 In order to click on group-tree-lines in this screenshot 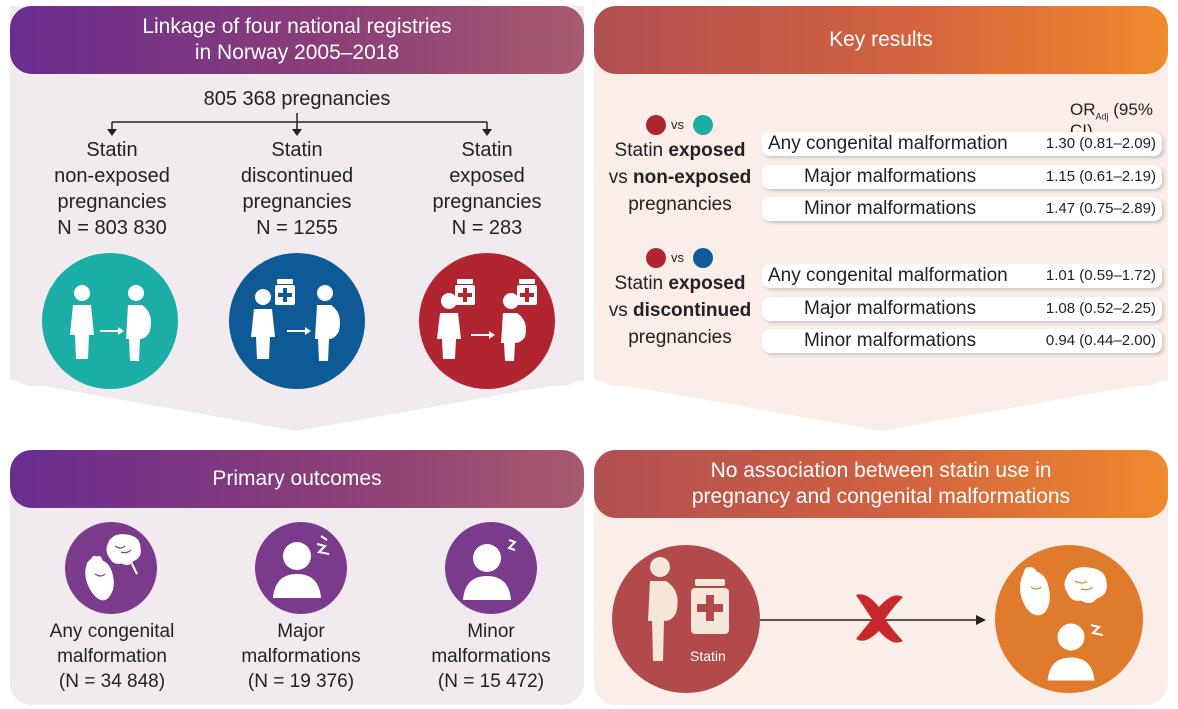, I will do `click(299, 124)`.